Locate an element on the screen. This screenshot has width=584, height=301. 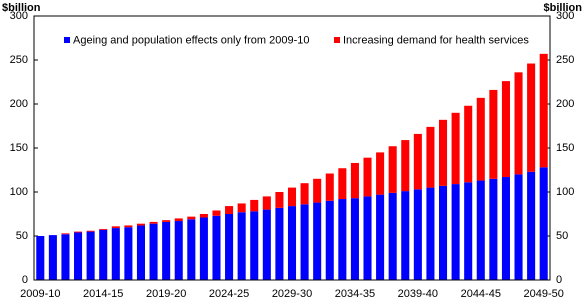
legend-label: Increasing demand for health services is located at coordinates (436, 40).